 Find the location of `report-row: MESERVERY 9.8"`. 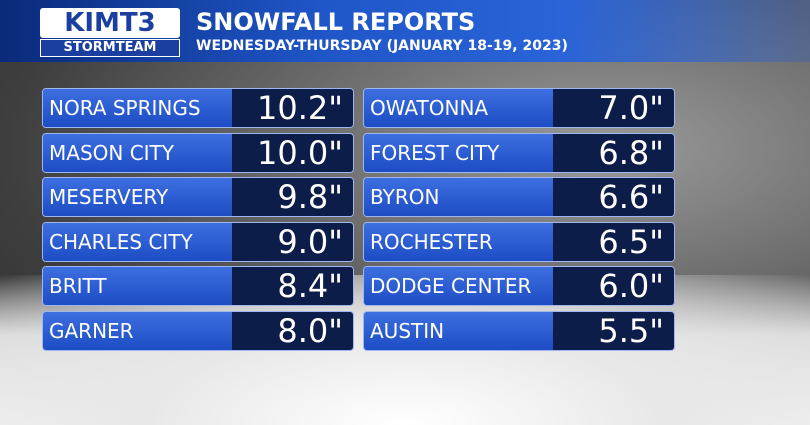

report-row: MESERVERY 9.8" is located at coordinates (198, 197).